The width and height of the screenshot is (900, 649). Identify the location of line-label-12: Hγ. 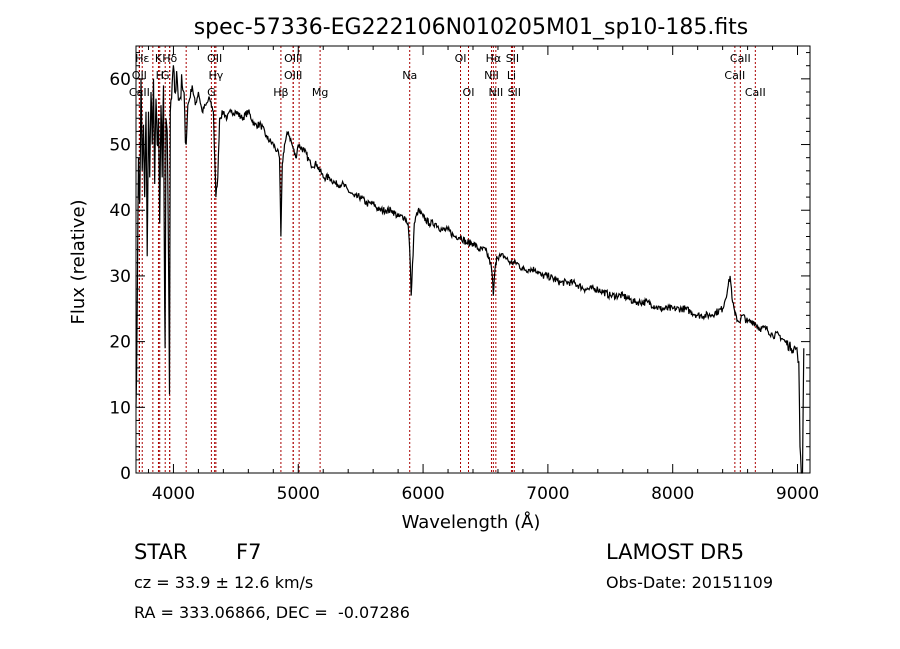
(215, 75).